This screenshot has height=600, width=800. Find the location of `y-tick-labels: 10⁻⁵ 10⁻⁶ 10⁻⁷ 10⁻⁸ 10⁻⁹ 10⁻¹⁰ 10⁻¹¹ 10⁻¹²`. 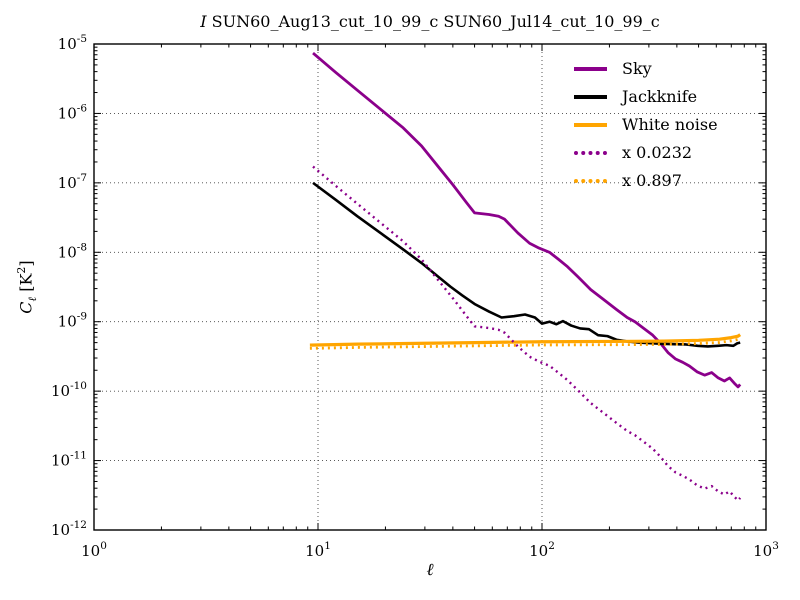

y-tick-labels: 10⁻⁵ 10⁻⁶ 10⁻⁷ 10⁻⁸ 10⁻⁹ 10⁻¹⁰ 10⁻¹¹ 10⁻¹² is located at coordinates (69, 286).